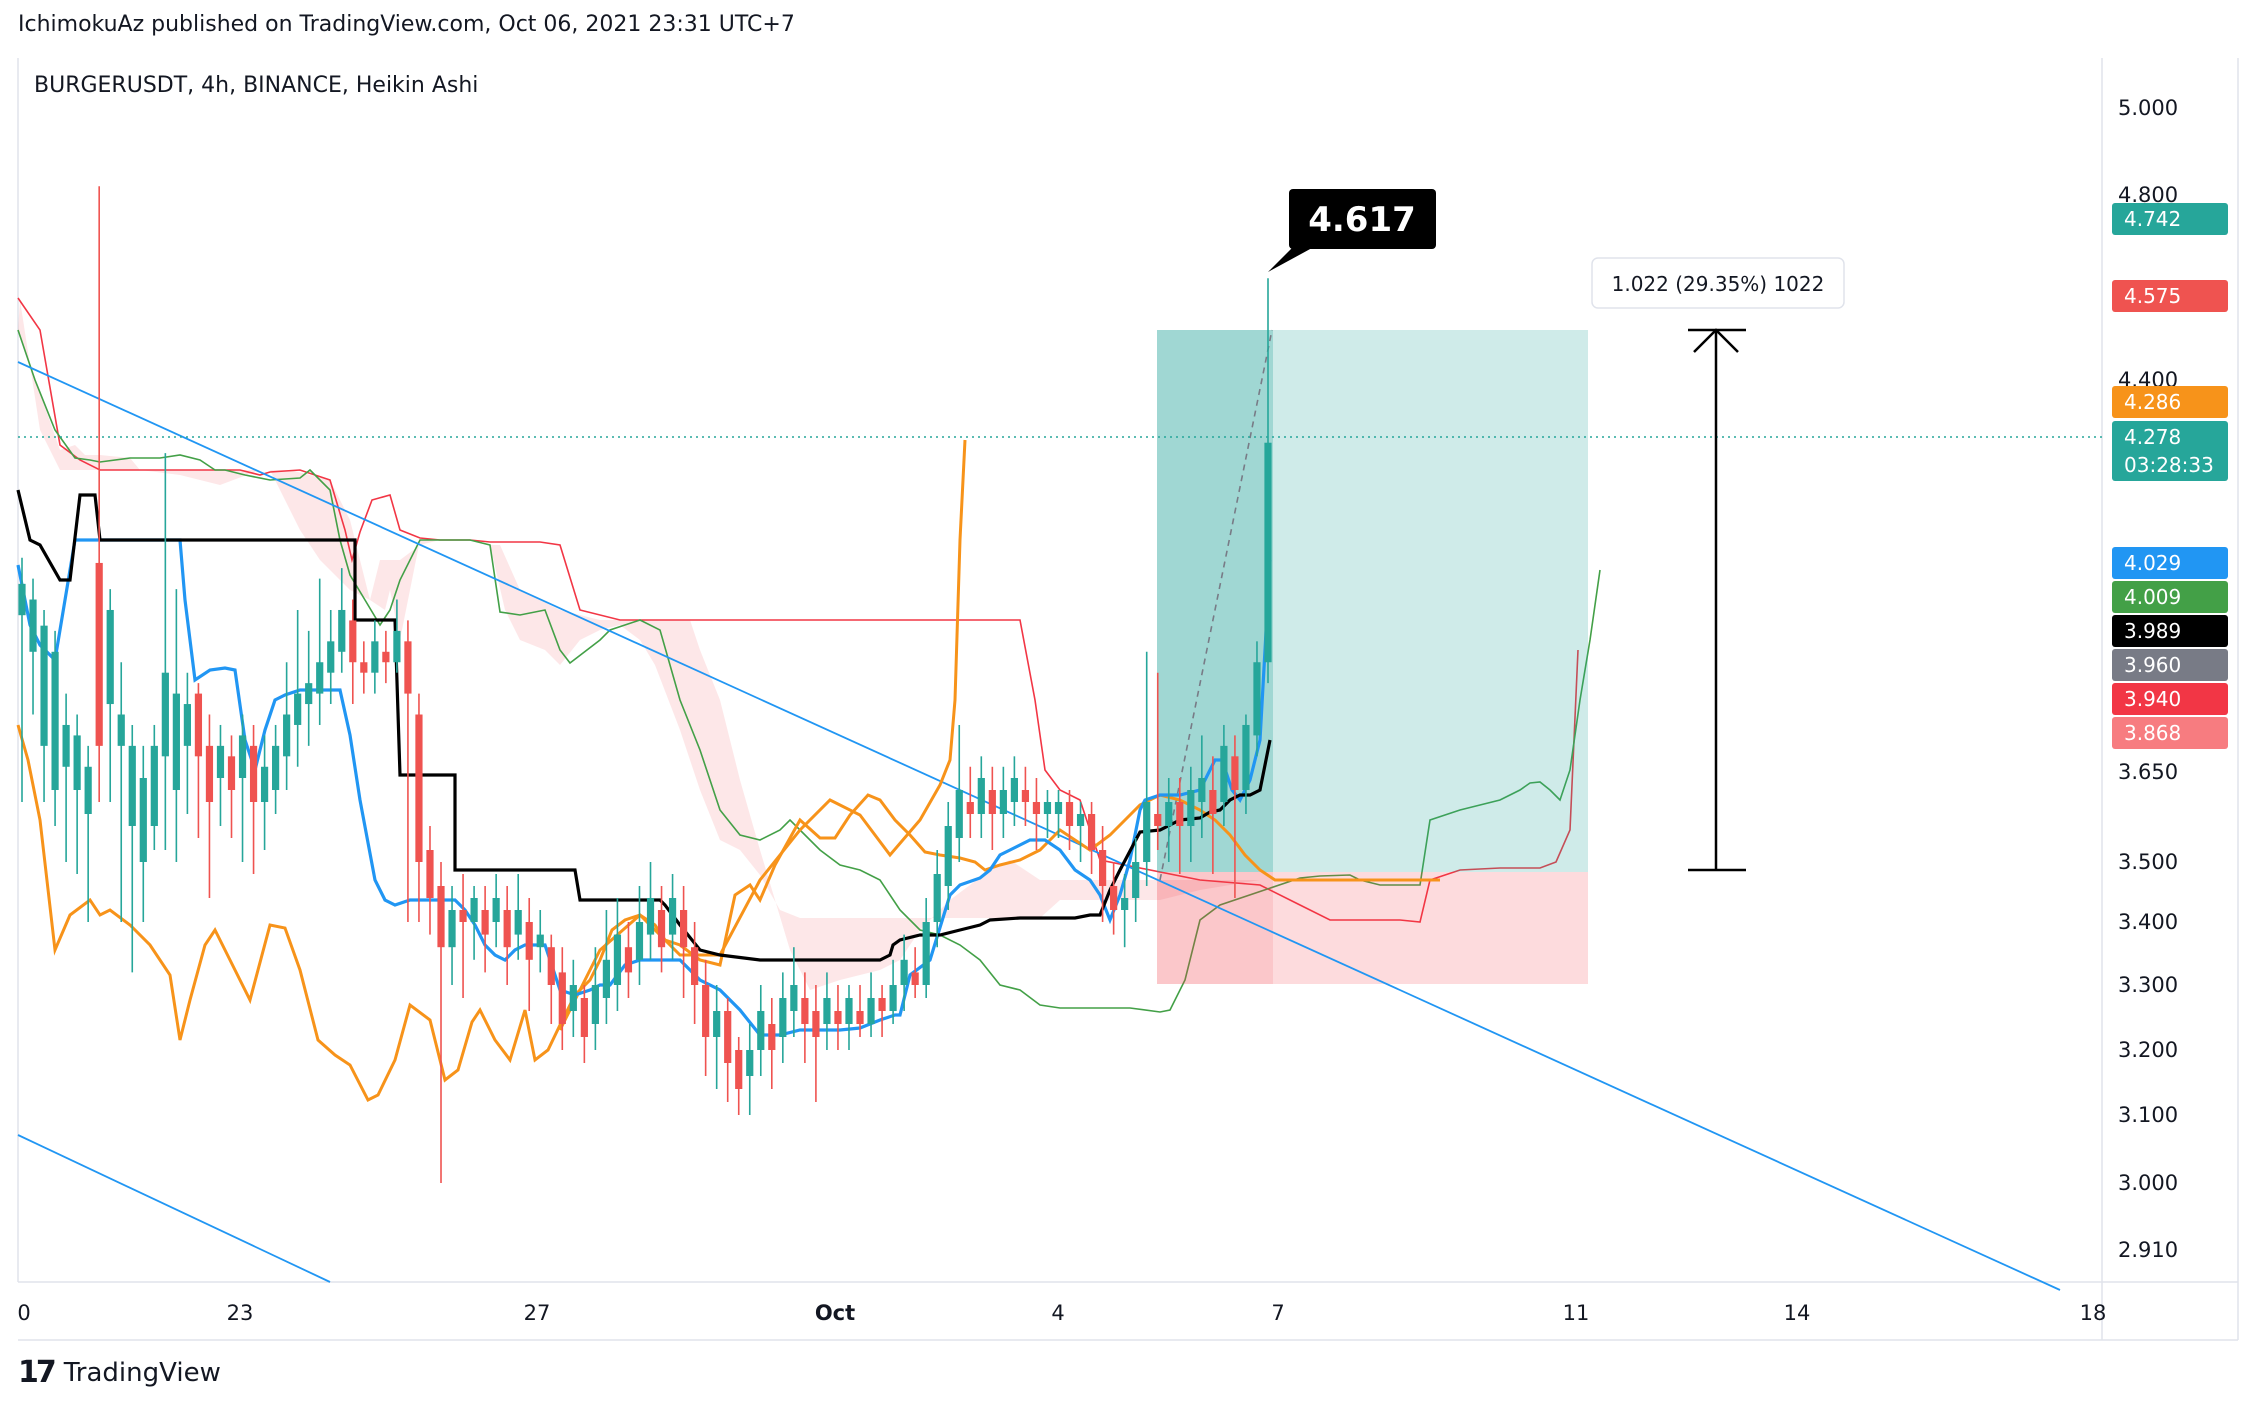  Describe the element at coordinates (1352, 230) in the screenshot. I see `peak-price-callout: 4.617` at that location.